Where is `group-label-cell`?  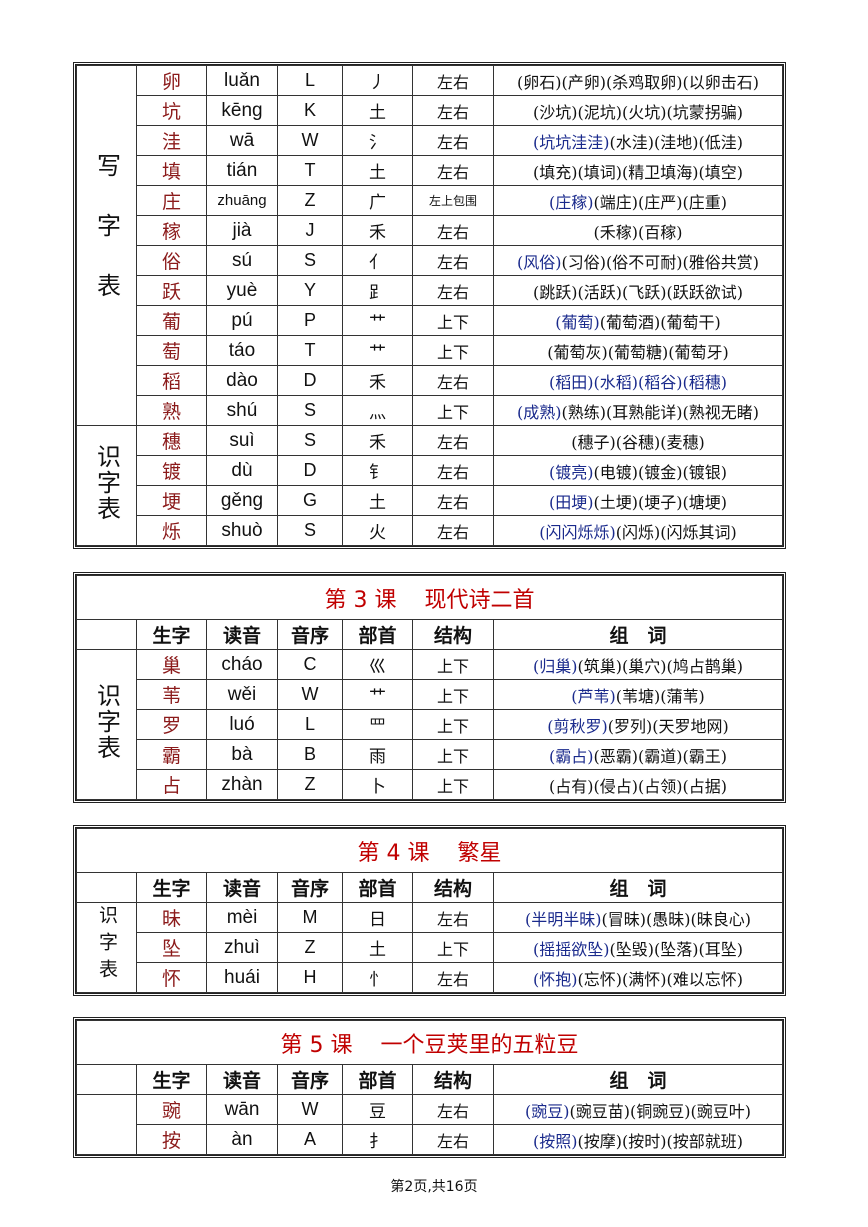 group-label-cell is located at coordinates (106, 1124).